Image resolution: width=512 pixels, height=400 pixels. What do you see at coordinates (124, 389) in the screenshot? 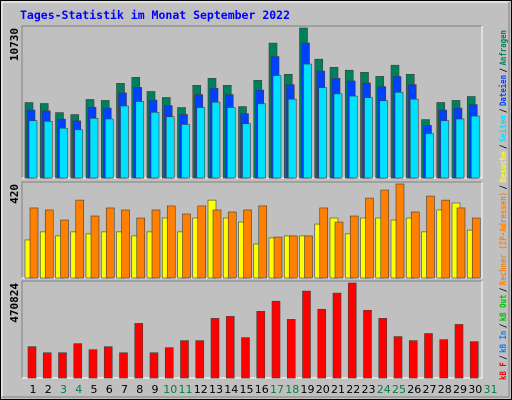
I see `x-tick-label: 7` at bounding box center [124, 389].